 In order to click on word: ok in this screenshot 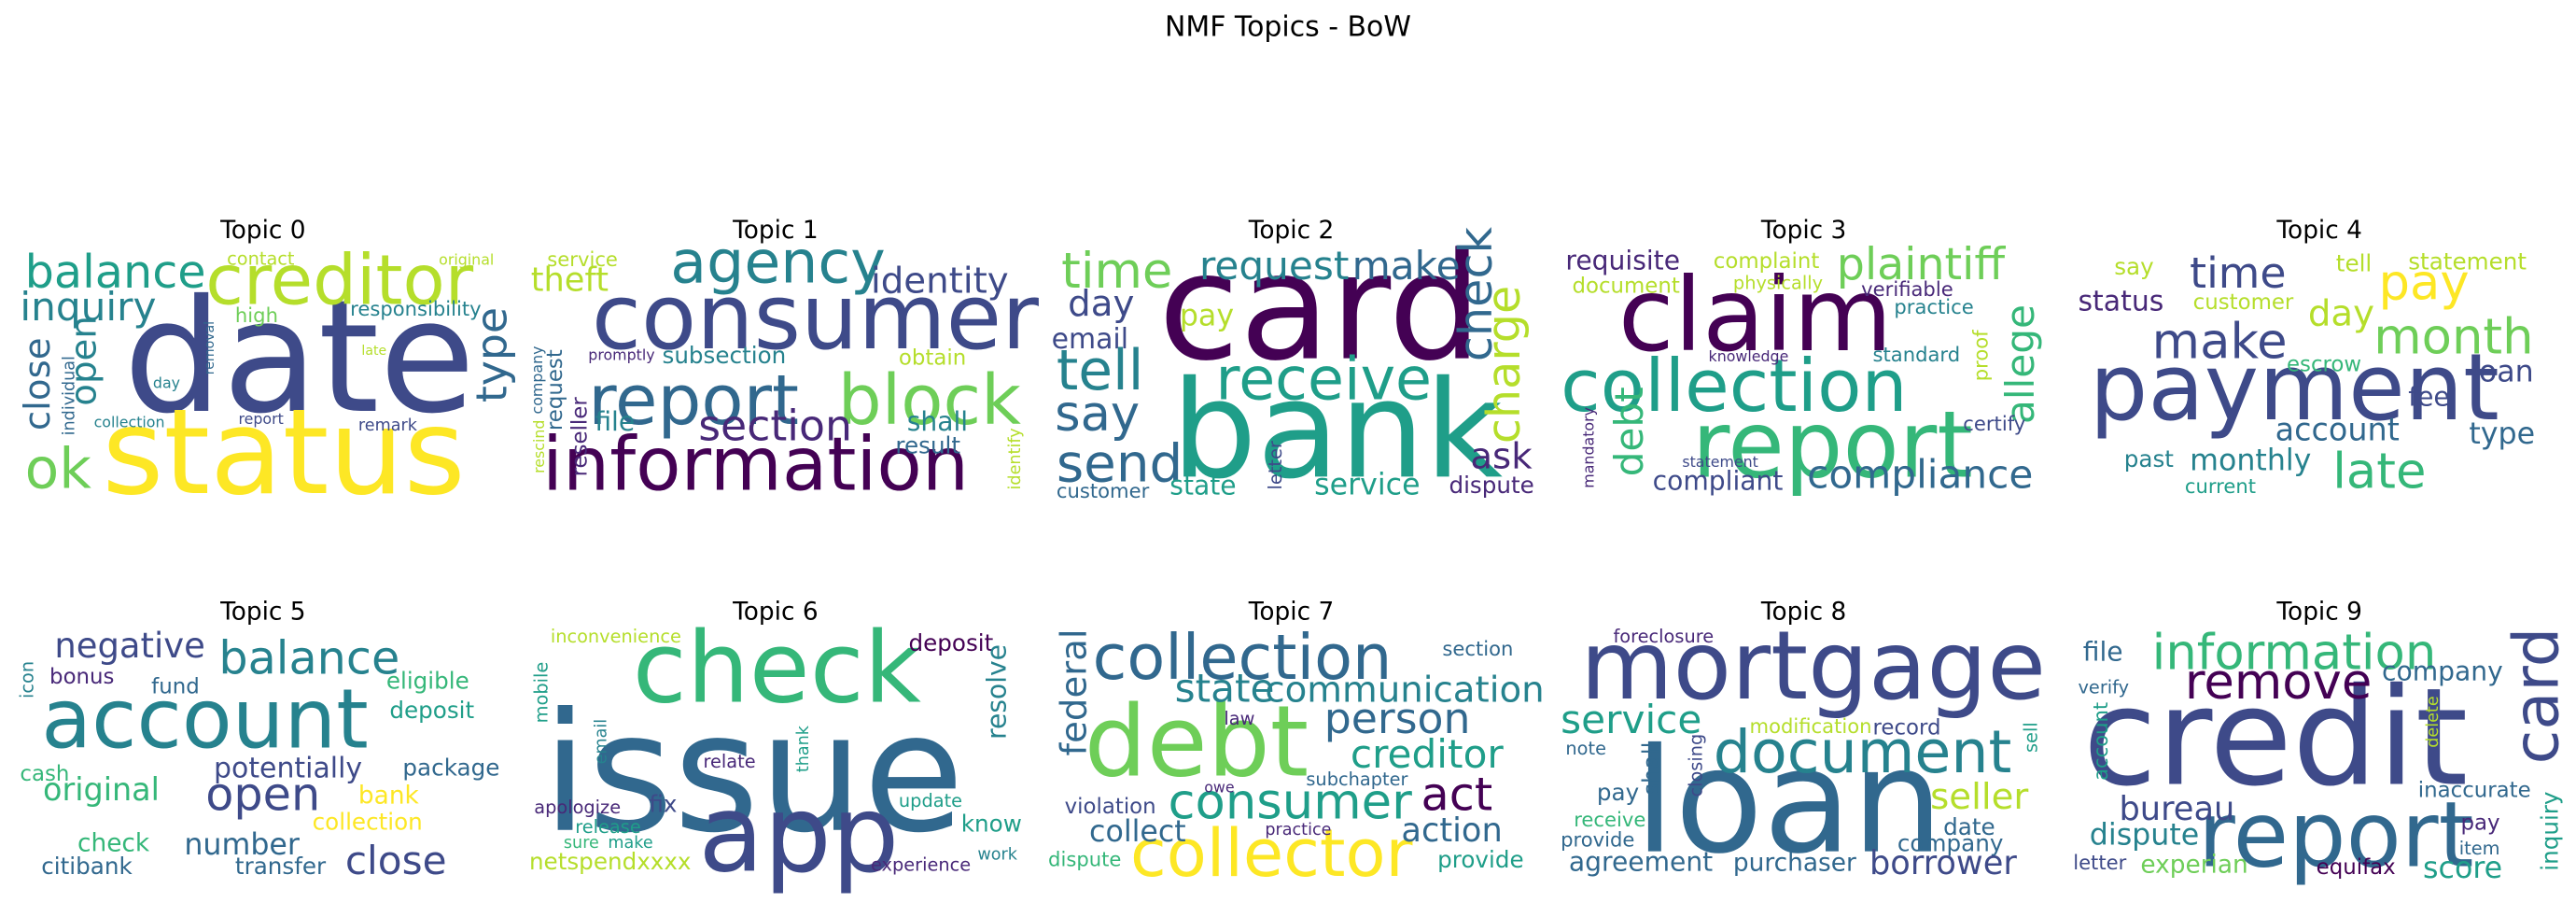, I will do `click(58, 469)`.